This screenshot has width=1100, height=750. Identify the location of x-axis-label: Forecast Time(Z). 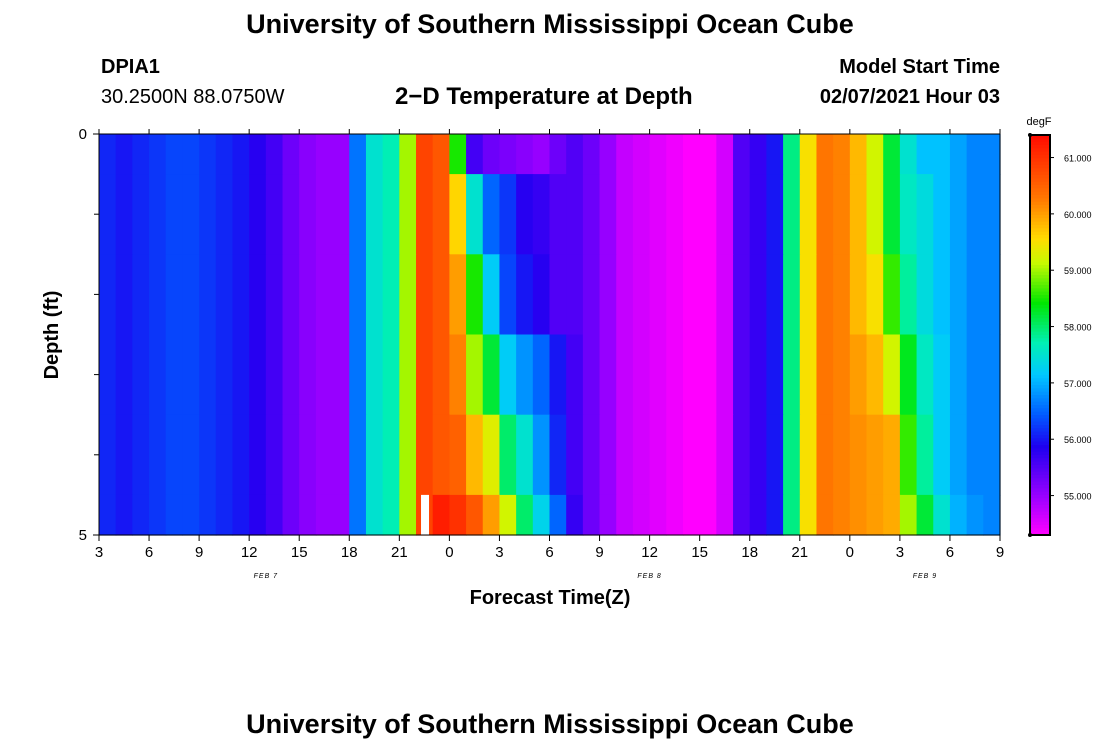
(550, 598).